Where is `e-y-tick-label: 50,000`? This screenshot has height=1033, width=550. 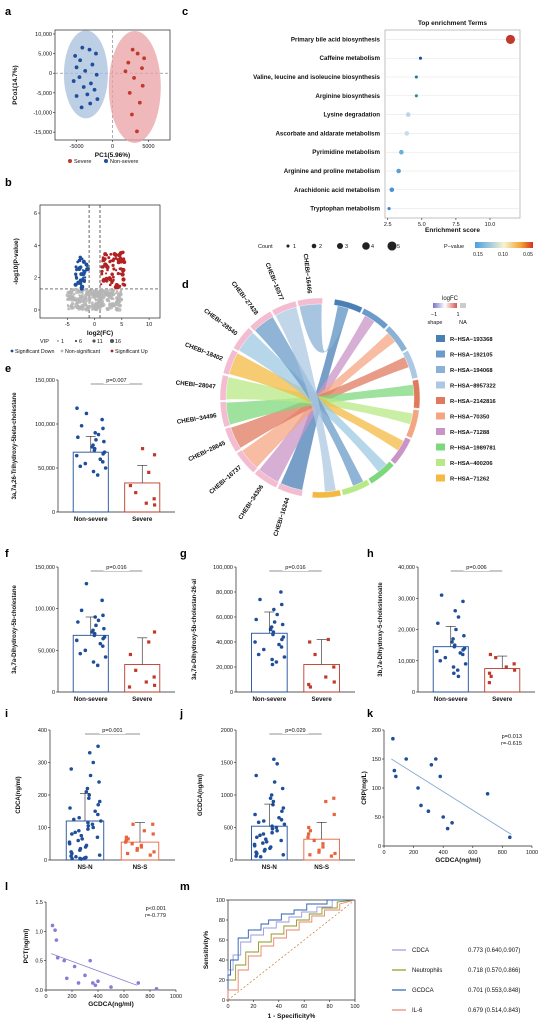 e-y-tick-label: 50,000 is located at coordinates (46, 469).